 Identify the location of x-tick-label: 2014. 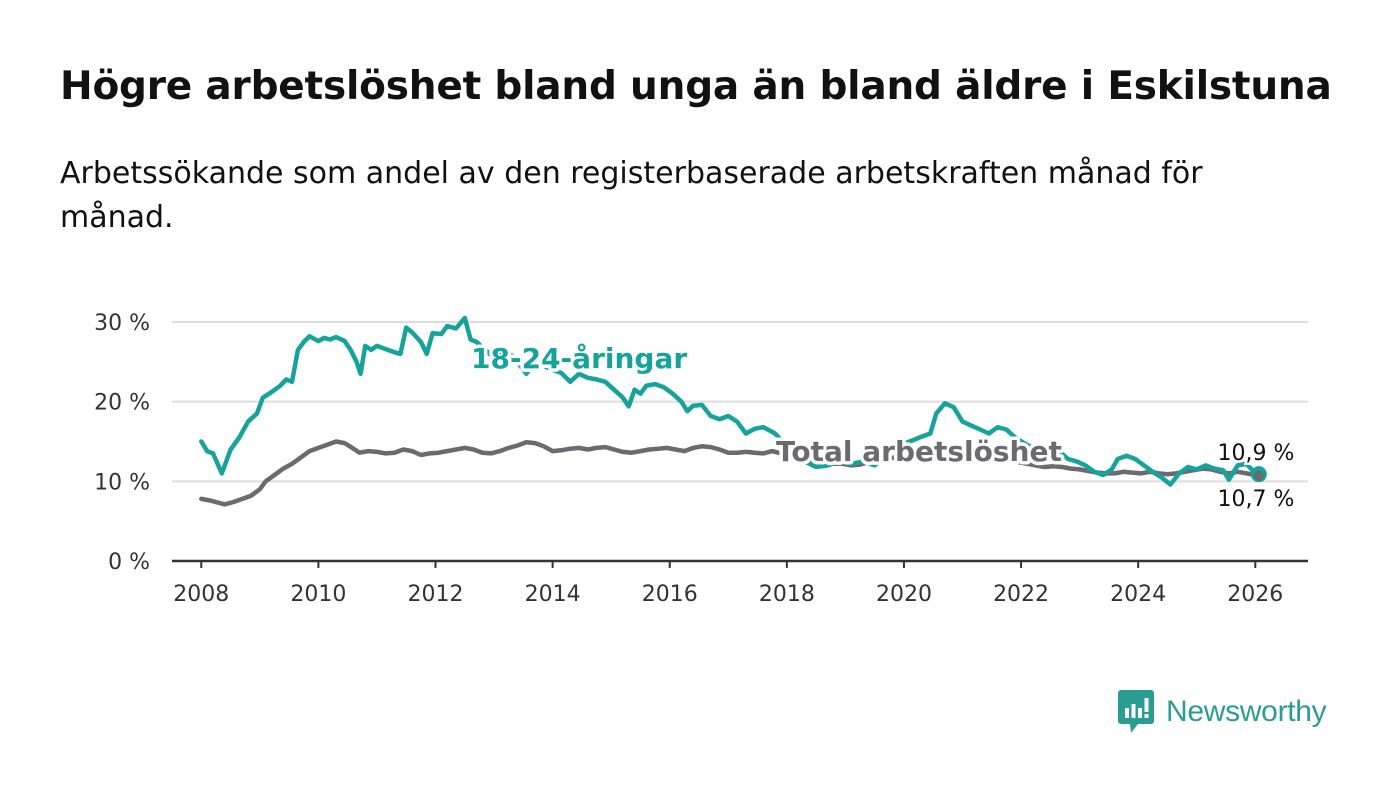
(553, 594).